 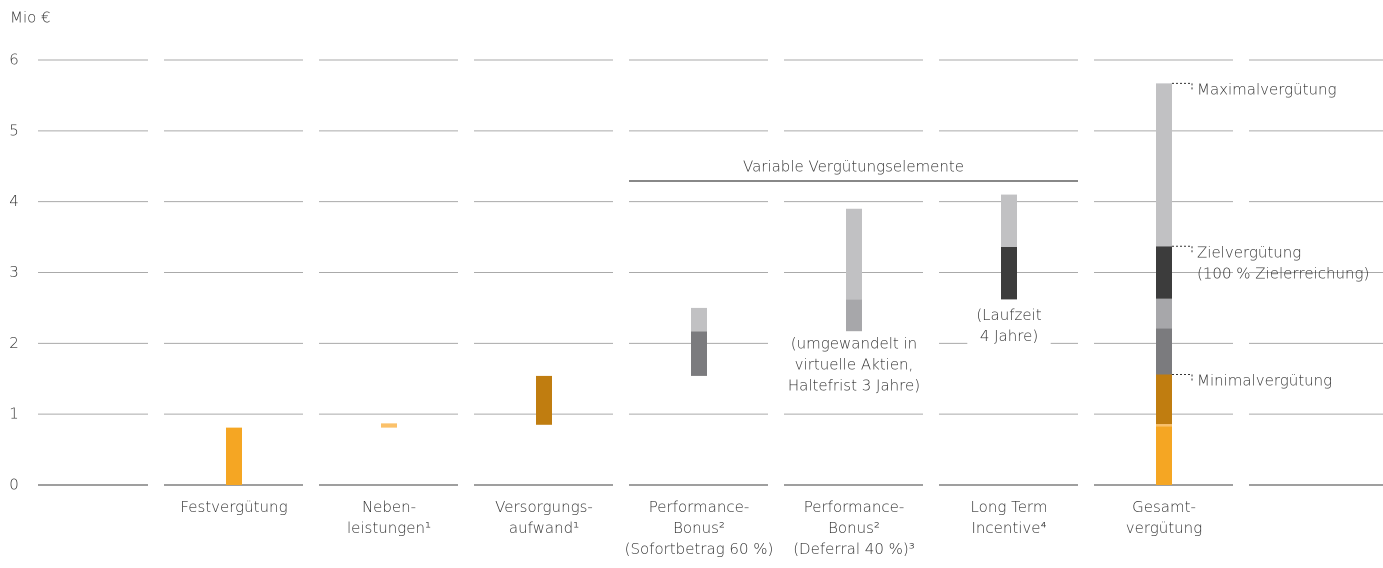 What do you see at coordinates (1009, 336) in the screenshot?
I see `bar-note-line: 4 Jahre)` at bounding box center [1009, 336].